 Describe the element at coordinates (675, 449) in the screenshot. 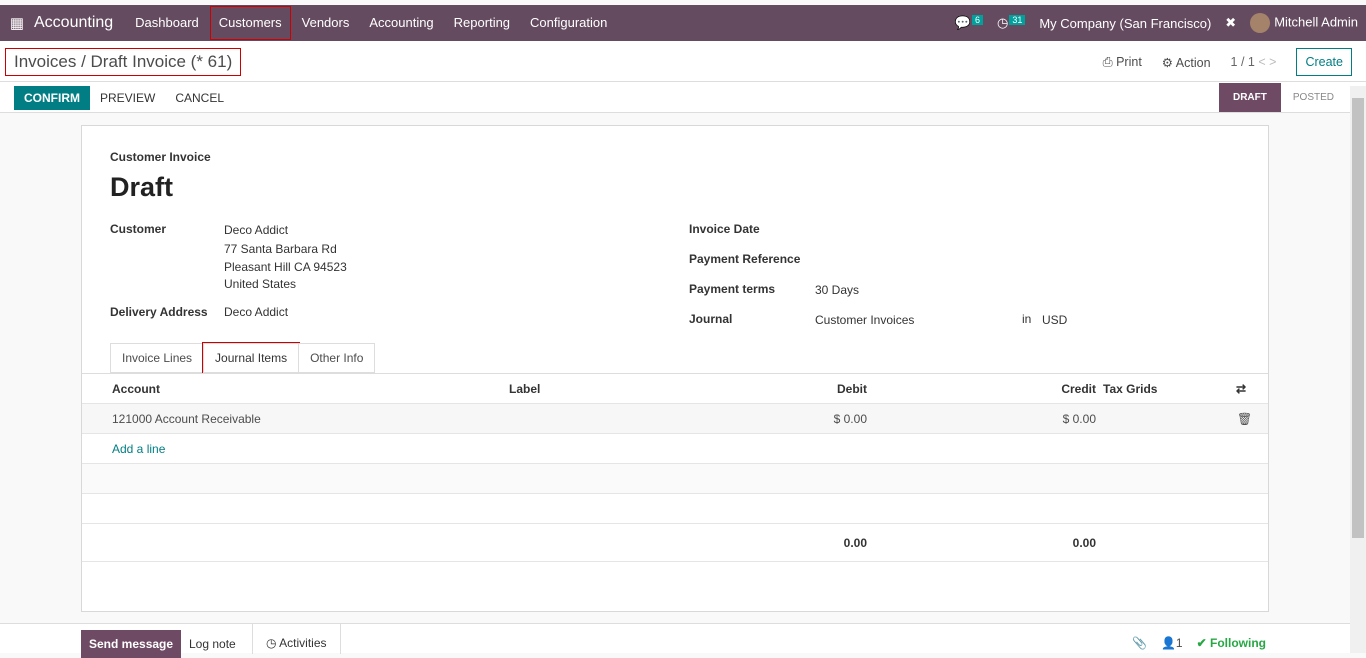

I see `add-line-row: Add a line` at that location.